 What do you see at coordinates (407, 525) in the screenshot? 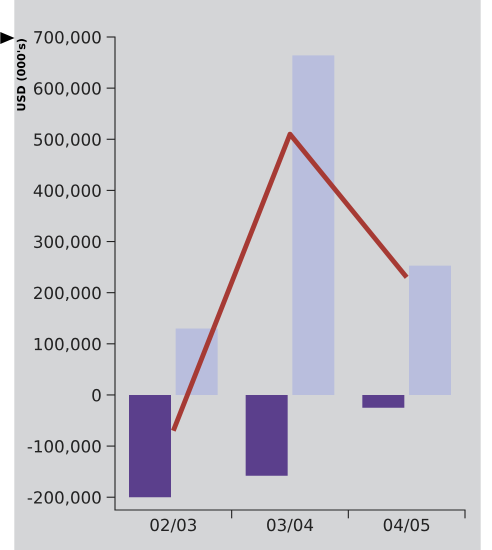
I see `x-tick-label: 04/05` at bounding box center [407, 525].